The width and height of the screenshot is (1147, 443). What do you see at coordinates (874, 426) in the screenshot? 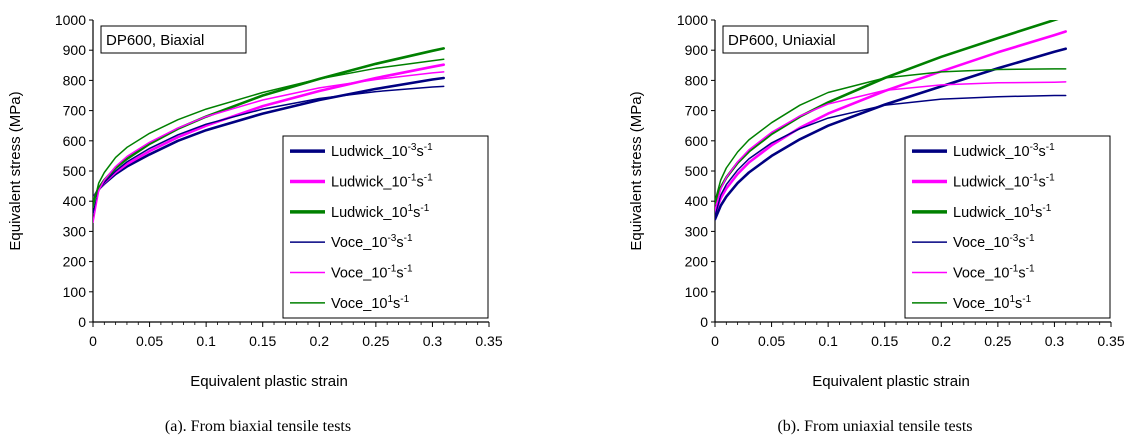
I see `panel-caption: (b). From uniaxial tensile tests` at bounding box center [874, 426].